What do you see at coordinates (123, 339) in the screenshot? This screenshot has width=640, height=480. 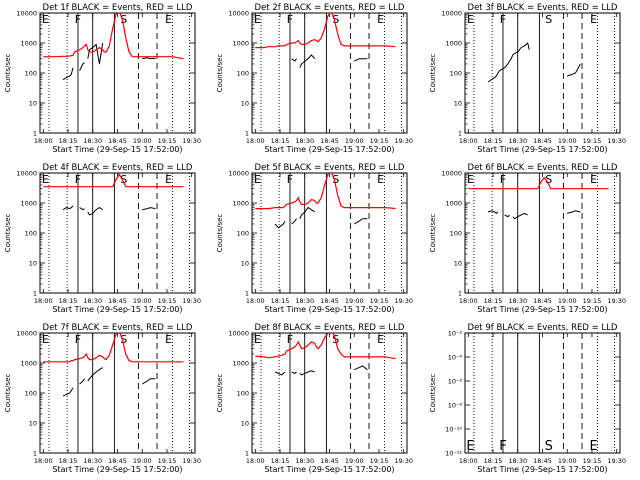 I see `panel-7-marker-label: S` at bounding box center [123, 339].